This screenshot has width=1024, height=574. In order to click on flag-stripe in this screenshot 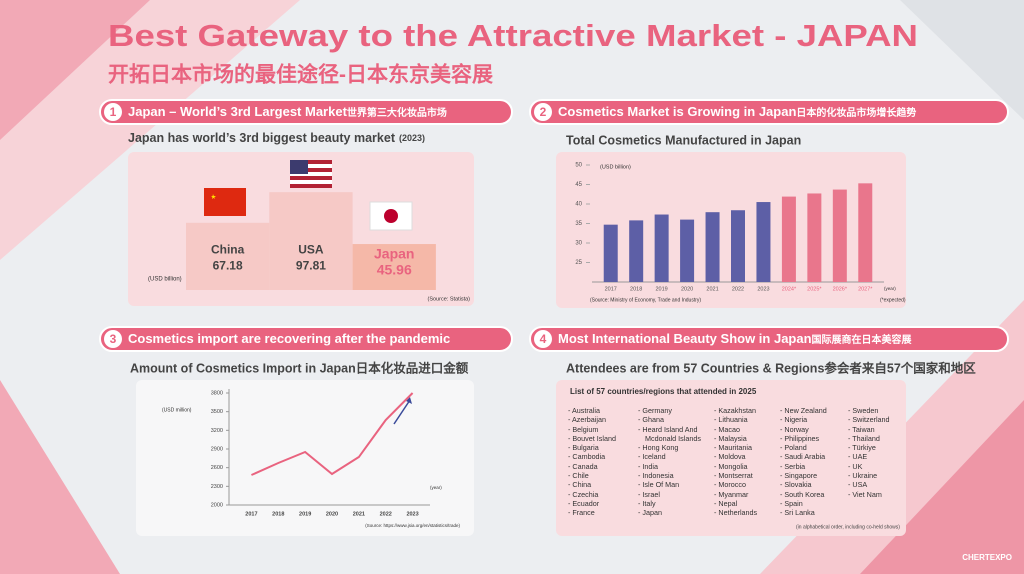, I will do `click(311, 166)`.